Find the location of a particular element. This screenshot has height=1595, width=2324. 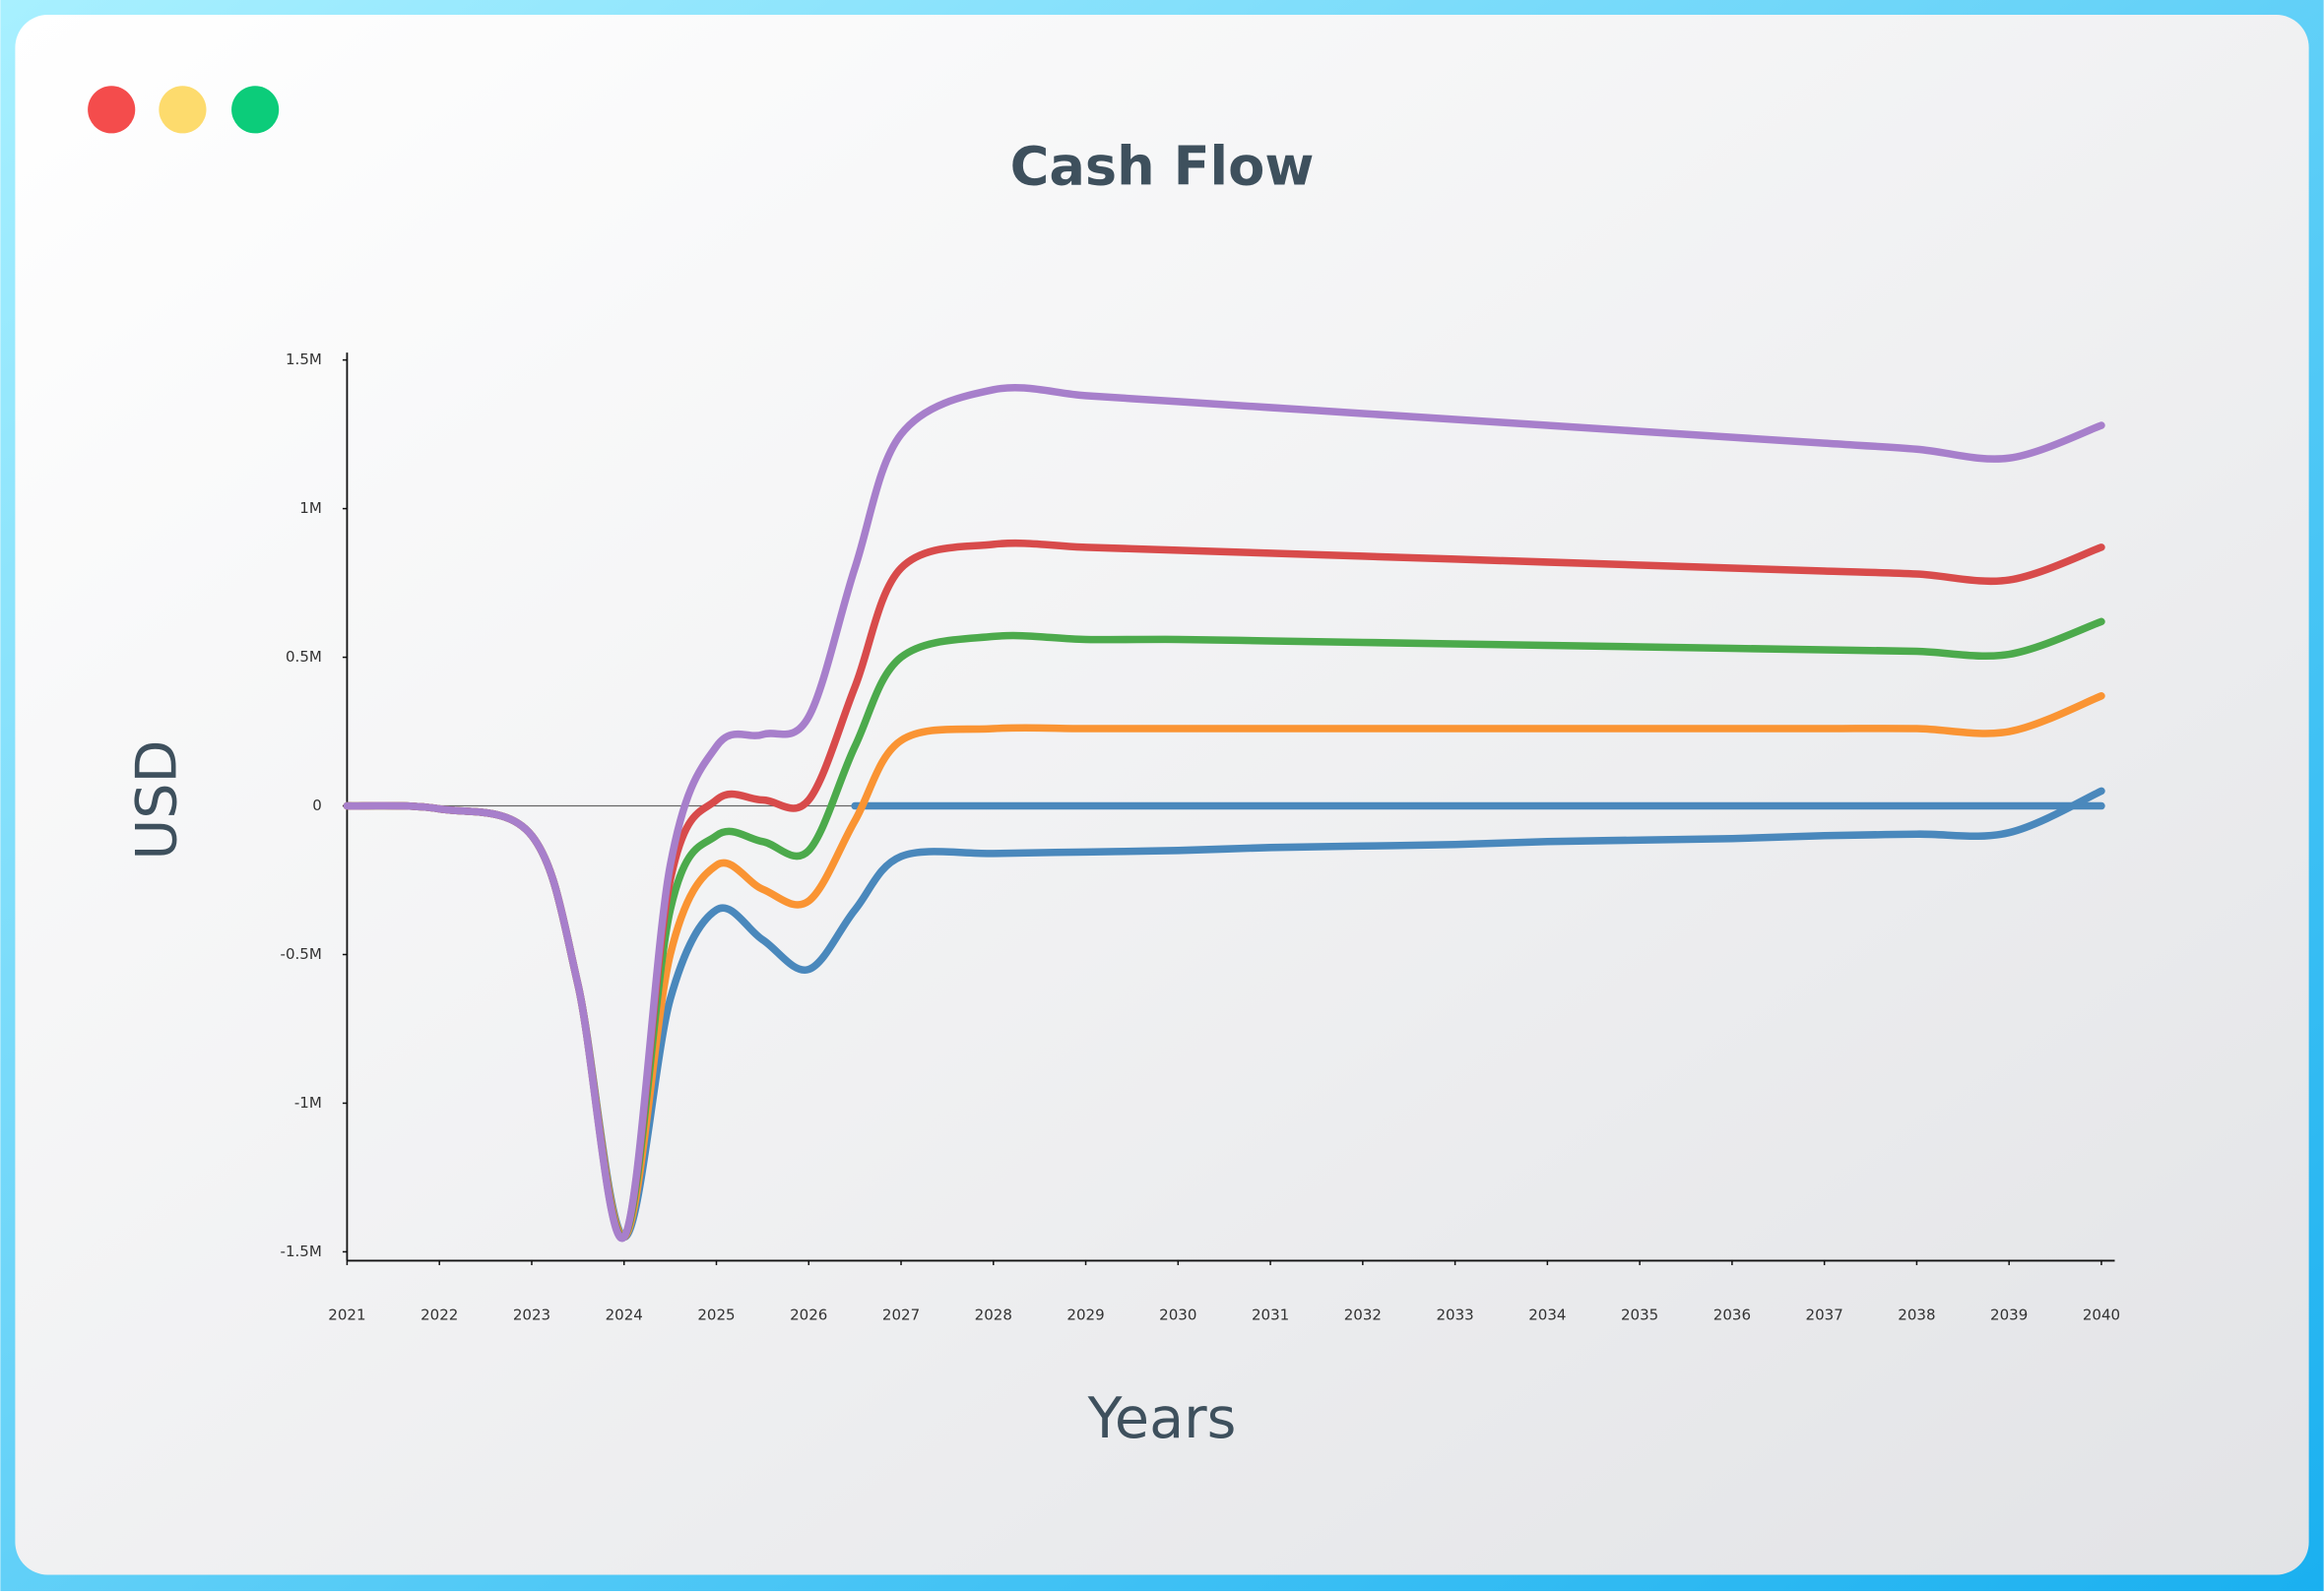

x-tick-label: 2025 is located at coordinates (716, 1315).